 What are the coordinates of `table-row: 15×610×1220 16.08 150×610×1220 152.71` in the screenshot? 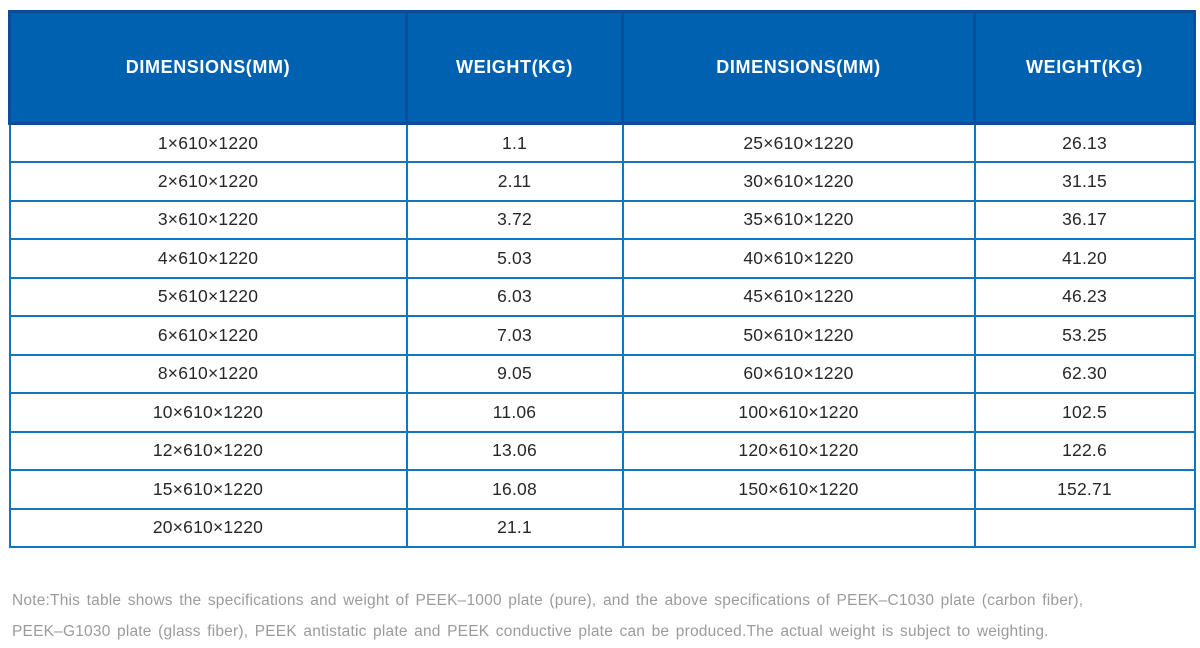 It's located at (602, 489).